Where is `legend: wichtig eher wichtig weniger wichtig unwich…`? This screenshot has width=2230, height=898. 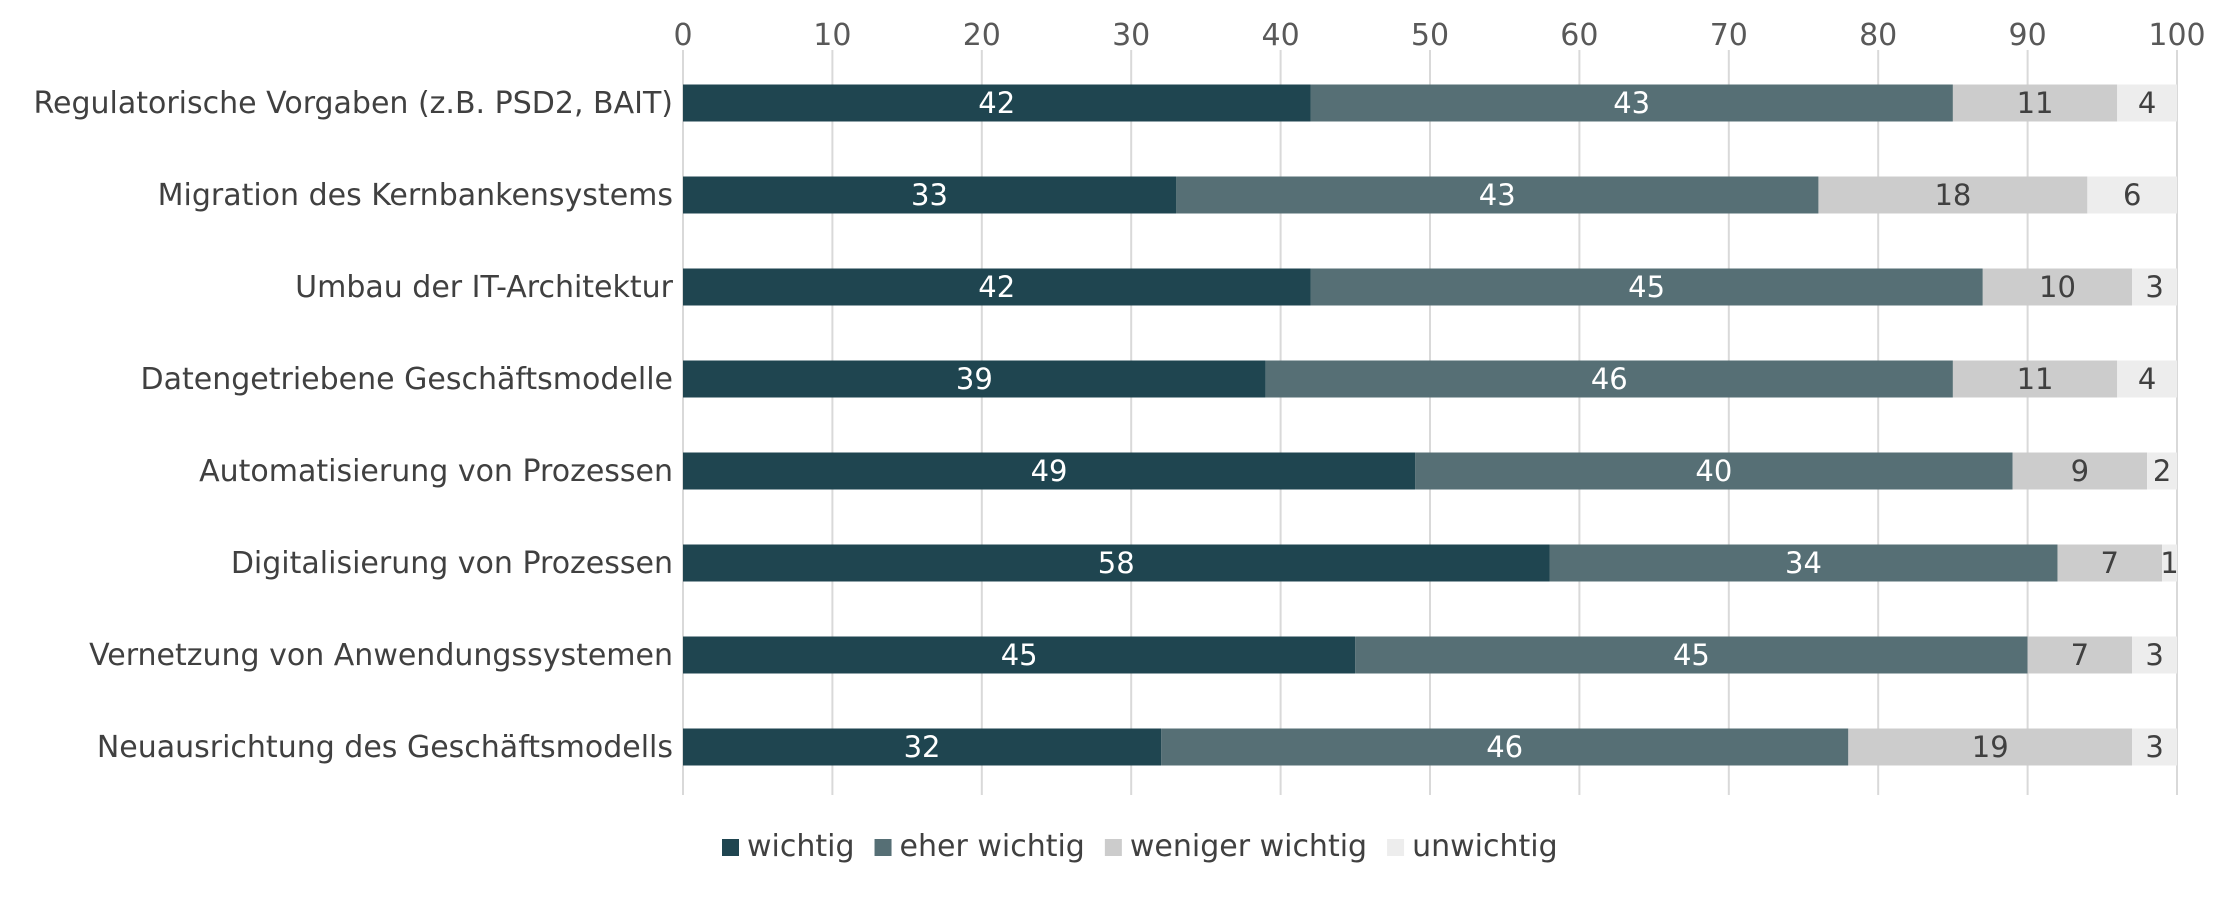 legend: wichtig eher wichtig weniger wichtig unwich… is located at coordinates (1140, 846).